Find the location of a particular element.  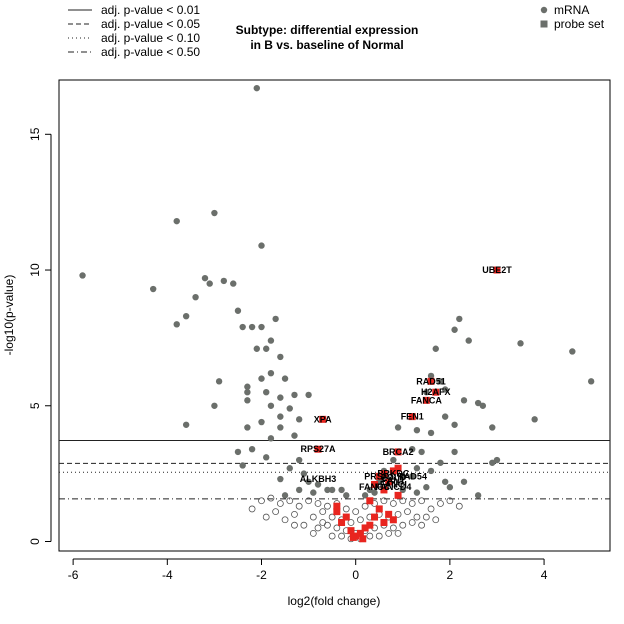

gene-label: FEN1 is located at coordinates (412, 417).